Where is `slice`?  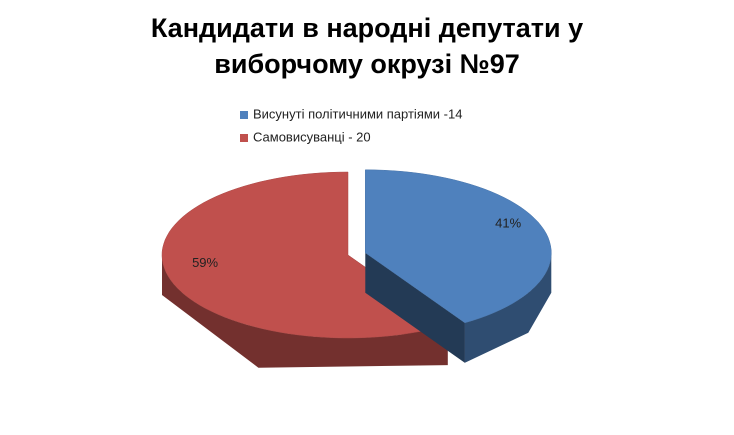
slice is located at coordinates (458, 246).